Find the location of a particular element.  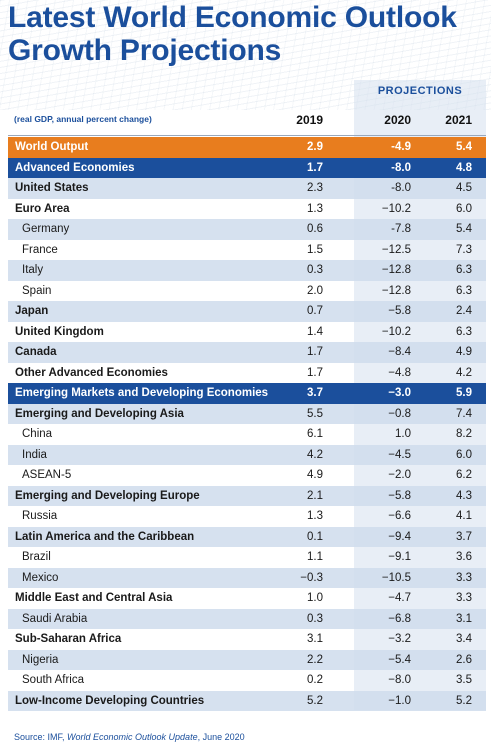

value-2021: 4.5 is located at coordinates (464, 188).